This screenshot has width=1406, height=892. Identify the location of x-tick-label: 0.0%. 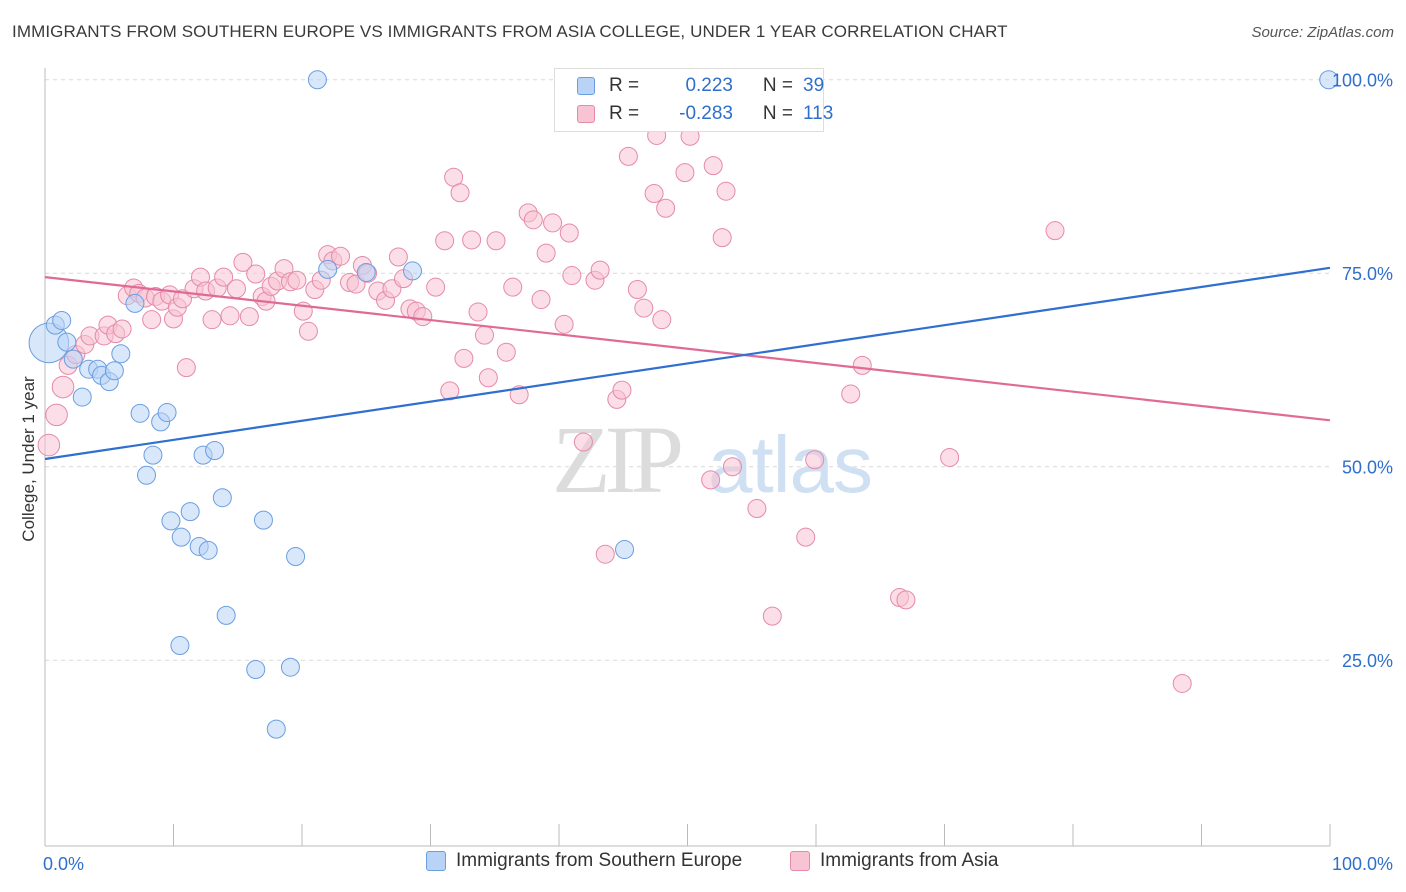
(63, 864).